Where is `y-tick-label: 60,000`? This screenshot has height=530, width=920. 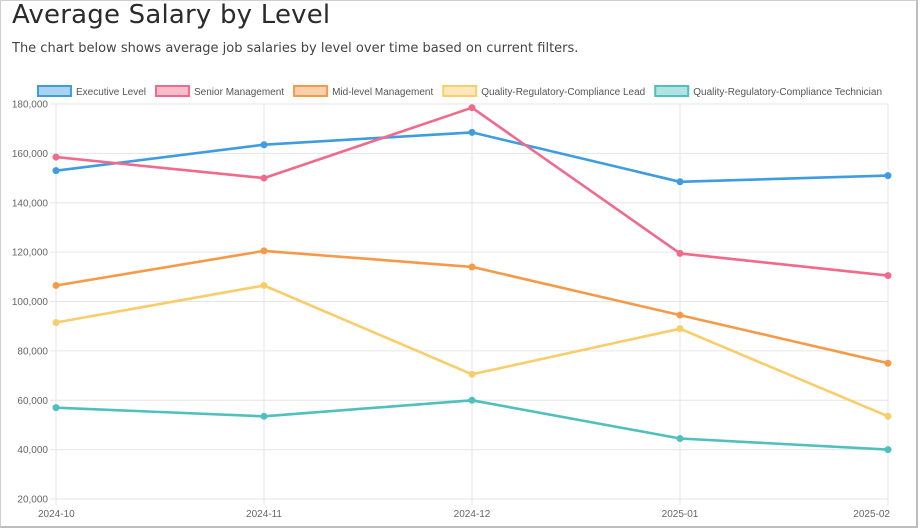
y-tick-label: 60,000 is located at coordinates (32, 401).